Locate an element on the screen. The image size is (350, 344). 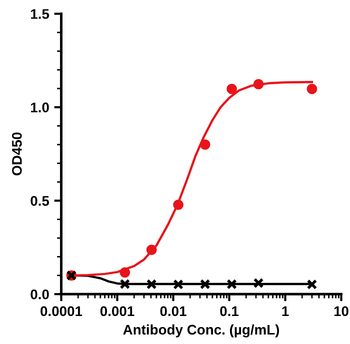
x-tick-label: 0.001 is located at coordinates (117, 311).